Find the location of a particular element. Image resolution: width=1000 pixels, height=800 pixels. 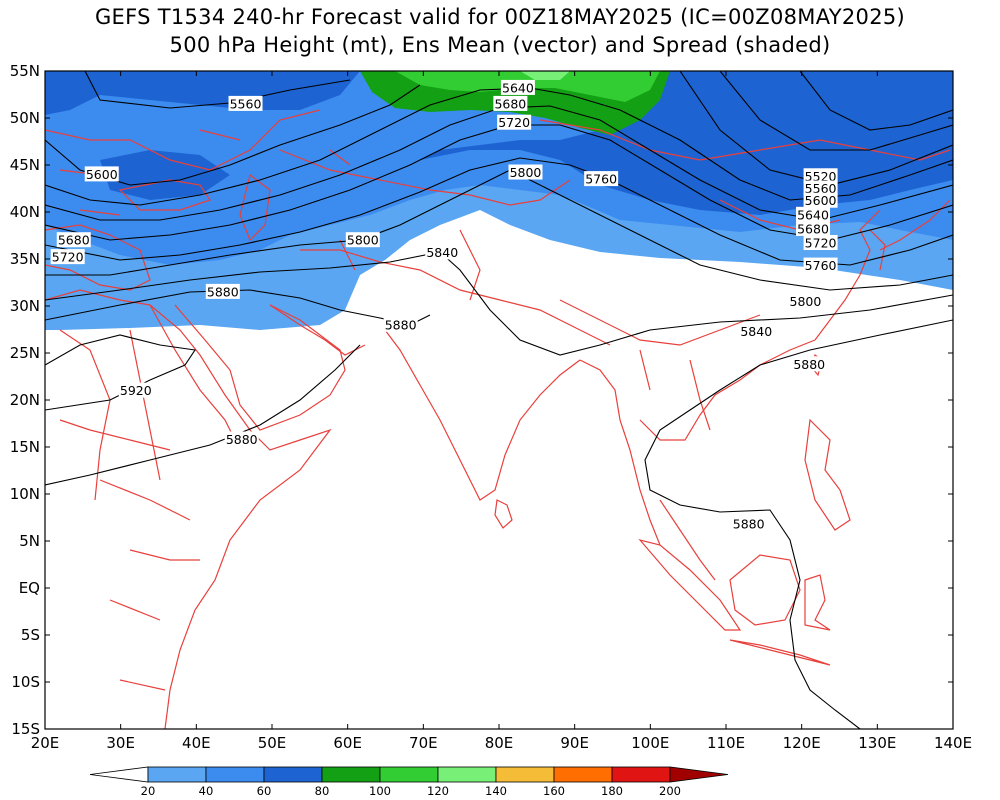

colorbar: 20 40 60 80 100 120 140 160 180 200 is located at coordinates (409, 782).